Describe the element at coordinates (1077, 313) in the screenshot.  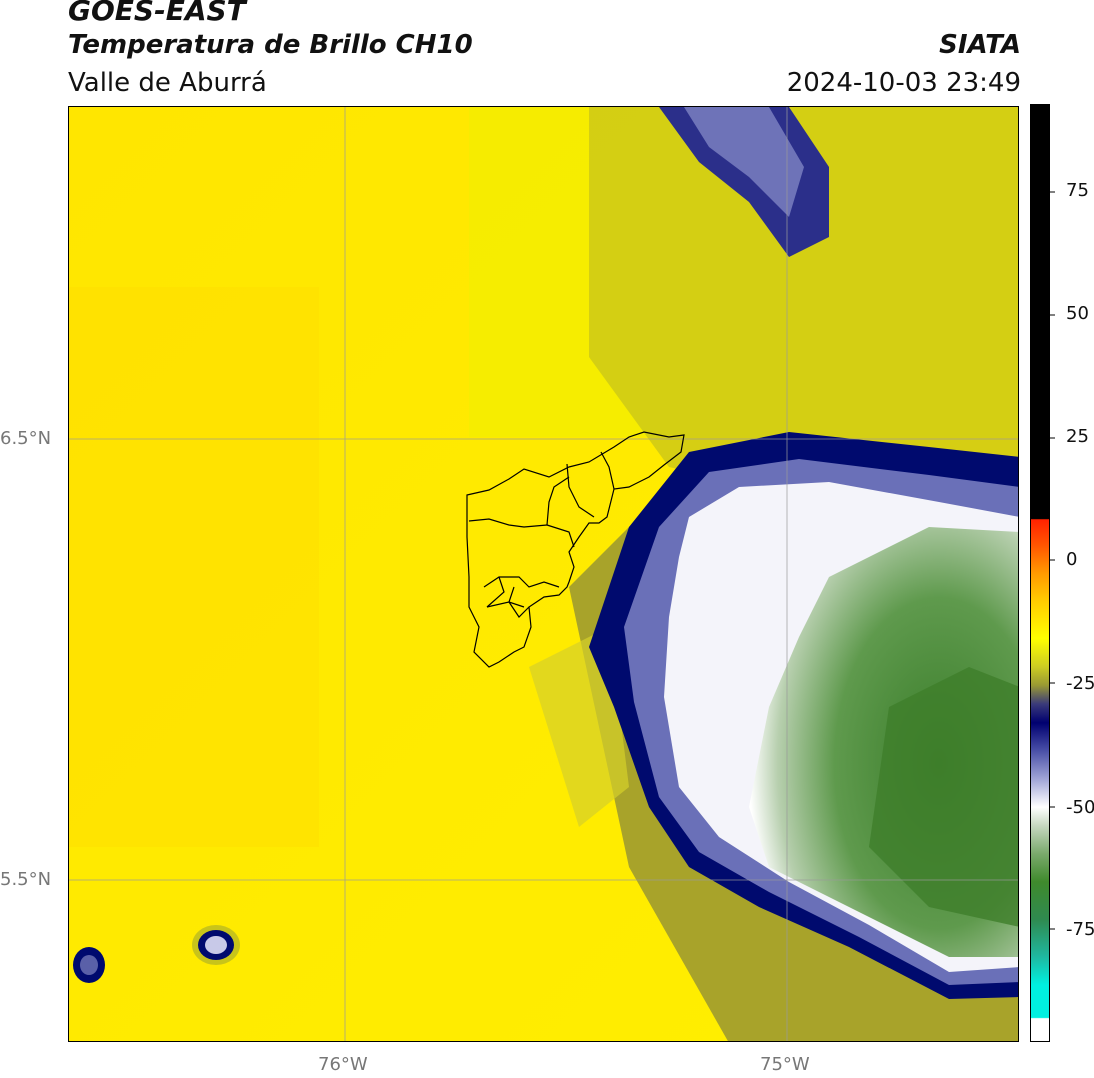
I see `colorbar-tick: 50` at that location.